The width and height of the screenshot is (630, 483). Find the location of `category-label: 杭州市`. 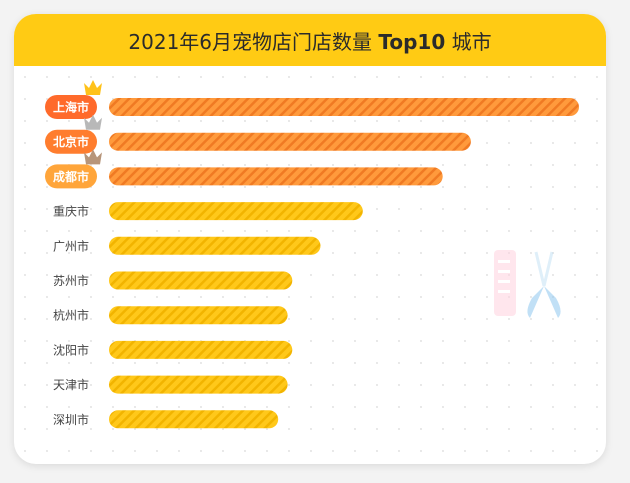

category-label: 杭州市 is located at coordinates (71, 315).